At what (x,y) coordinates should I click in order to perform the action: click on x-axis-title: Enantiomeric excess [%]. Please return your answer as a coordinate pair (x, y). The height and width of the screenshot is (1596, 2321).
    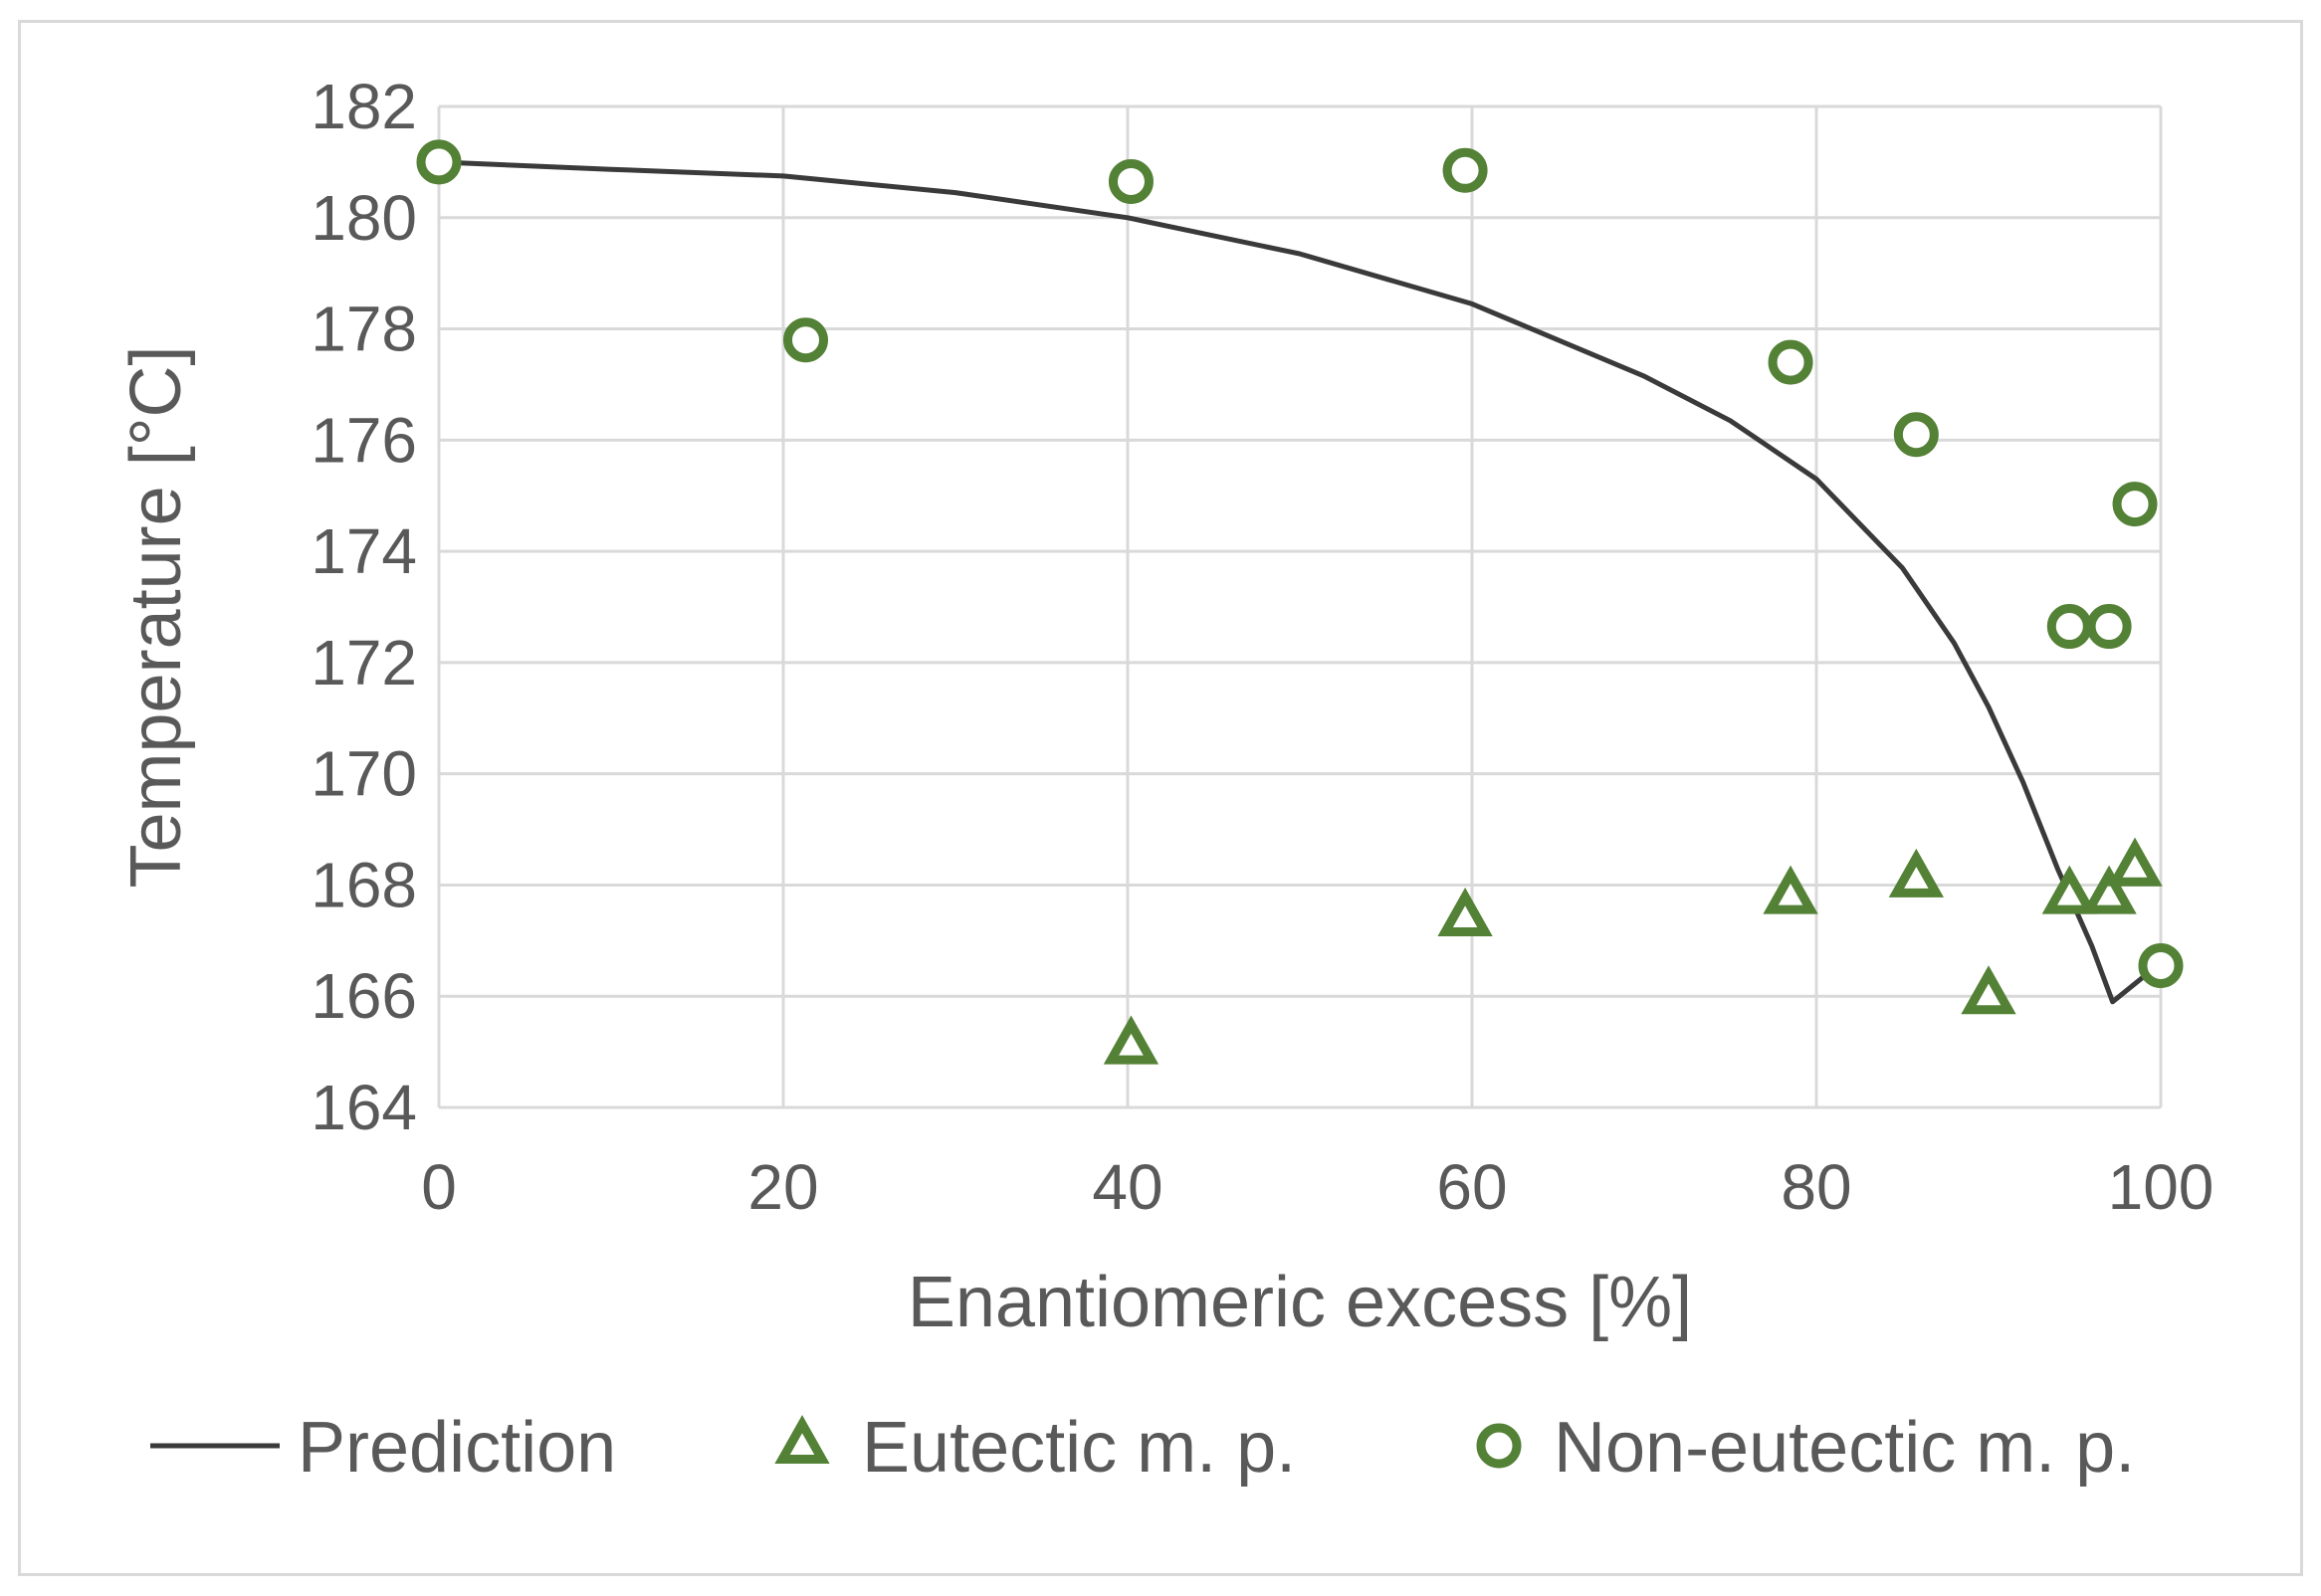
    Looking at the image, I should click on (1300, 1302).